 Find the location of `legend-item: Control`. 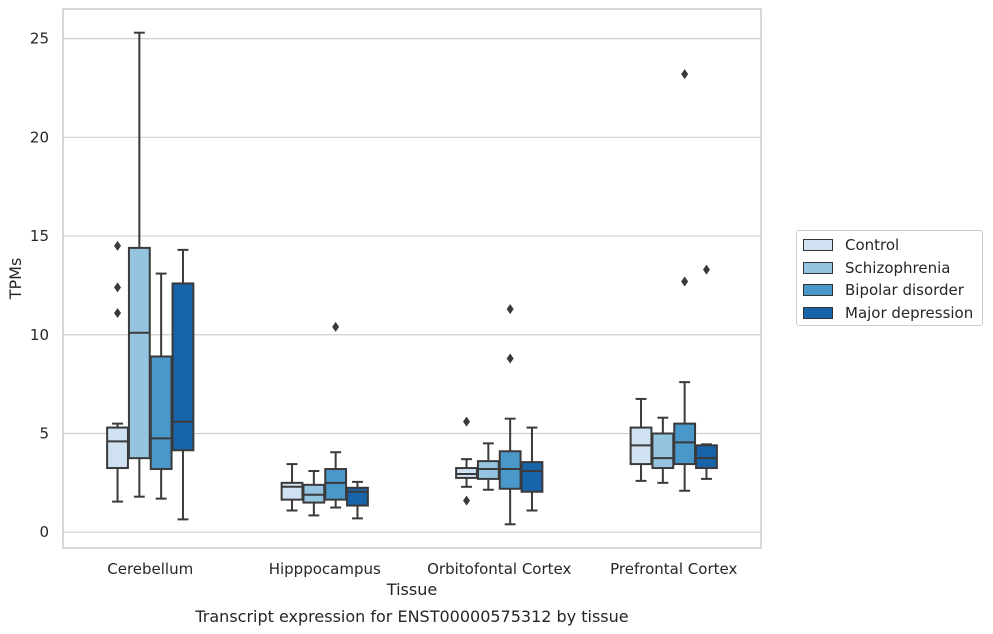

legend-item: Control is located at coordinates (892, 245).